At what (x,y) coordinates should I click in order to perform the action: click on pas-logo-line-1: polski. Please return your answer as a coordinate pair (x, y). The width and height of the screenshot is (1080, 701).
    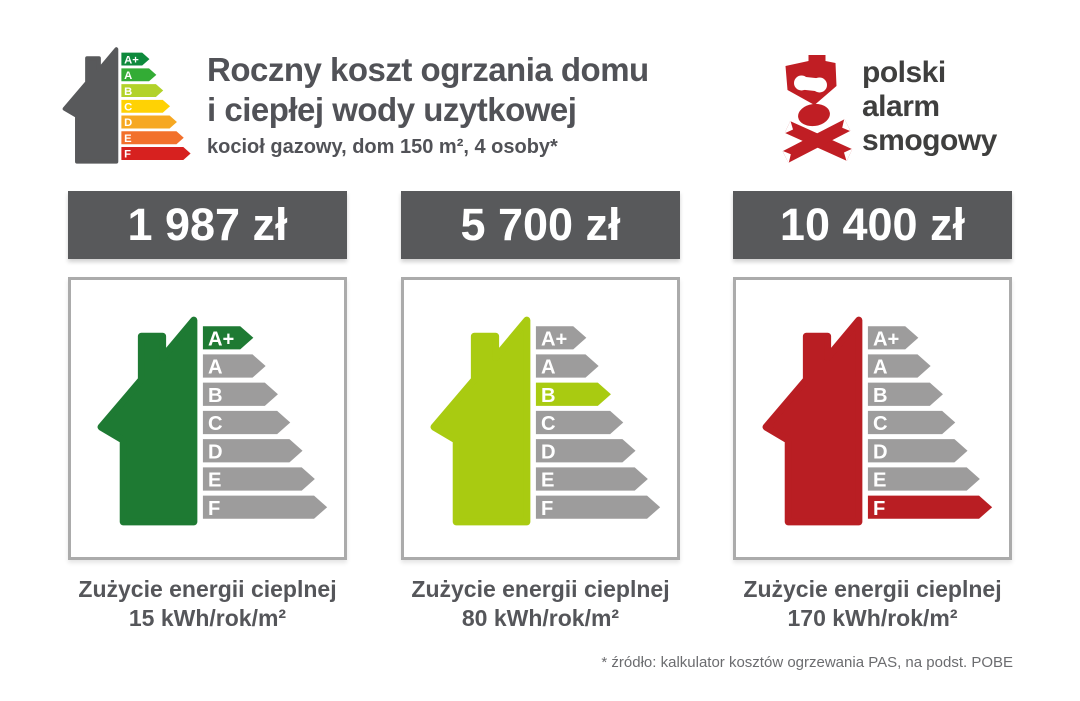
    Looking at the image, I should click on (904, 72).